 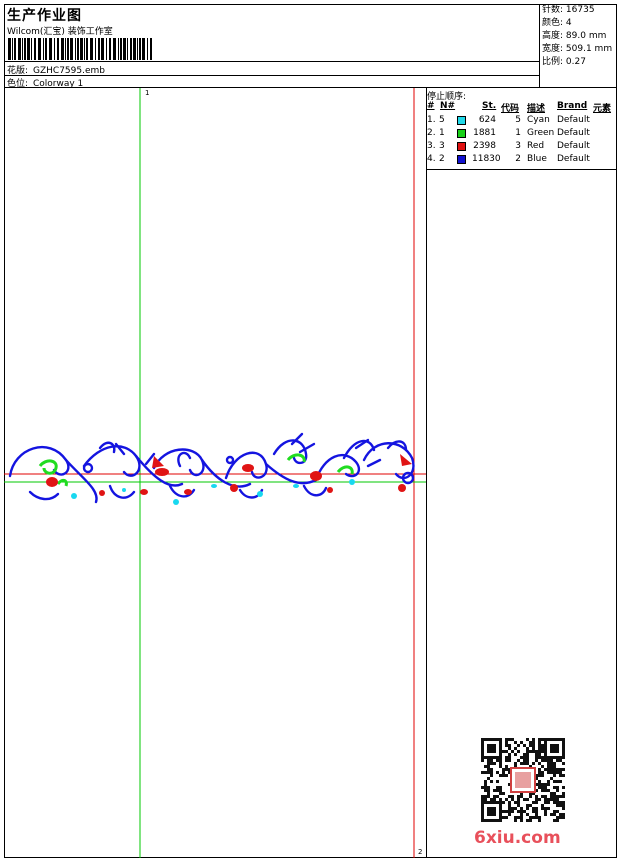 I want to click on watermark: 6xiu.com, so click(x=517, y=838).